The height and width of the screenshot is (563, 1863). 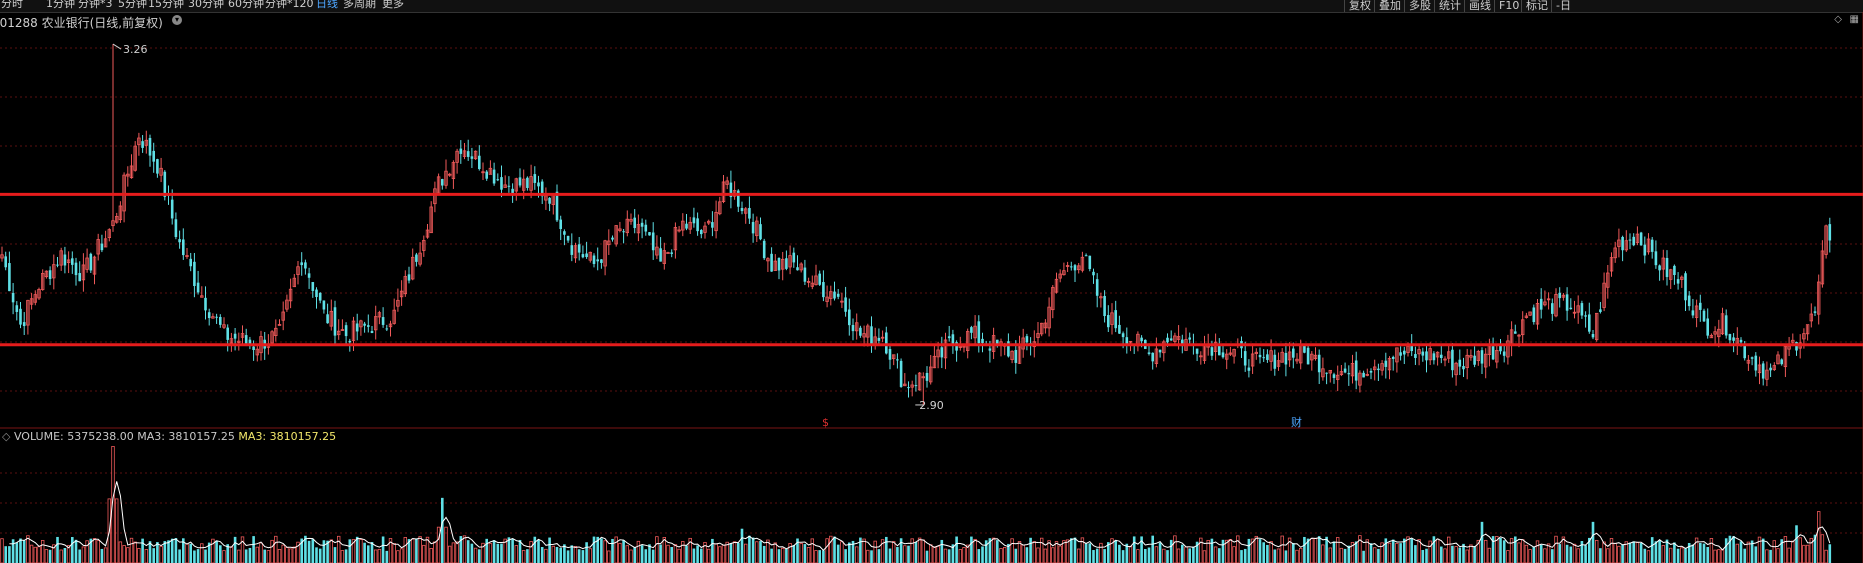 I want to click on corner-grid-icon: ▦, so click(x=1854, y=19).